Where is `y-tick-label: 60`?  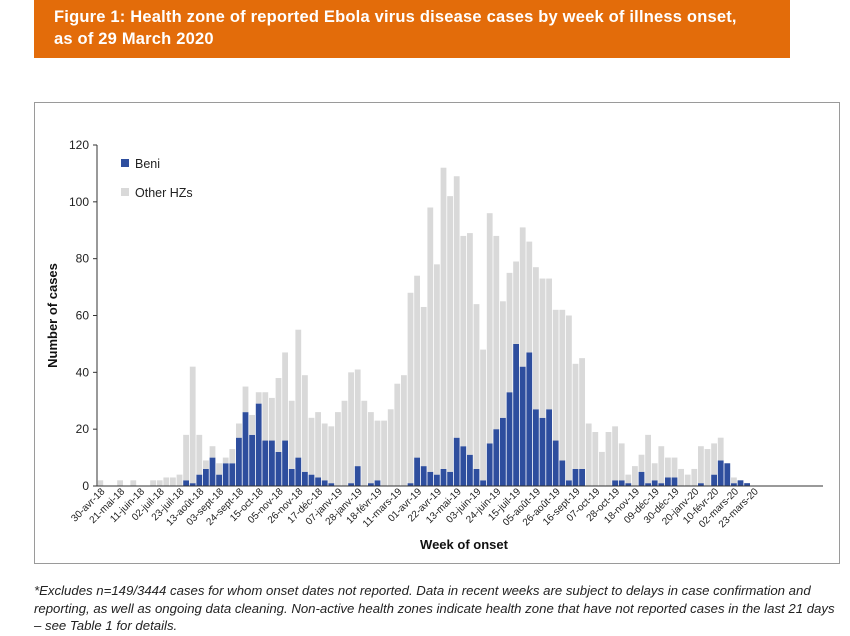 y-tick-label: 60 is located at coordinates (83, 316).